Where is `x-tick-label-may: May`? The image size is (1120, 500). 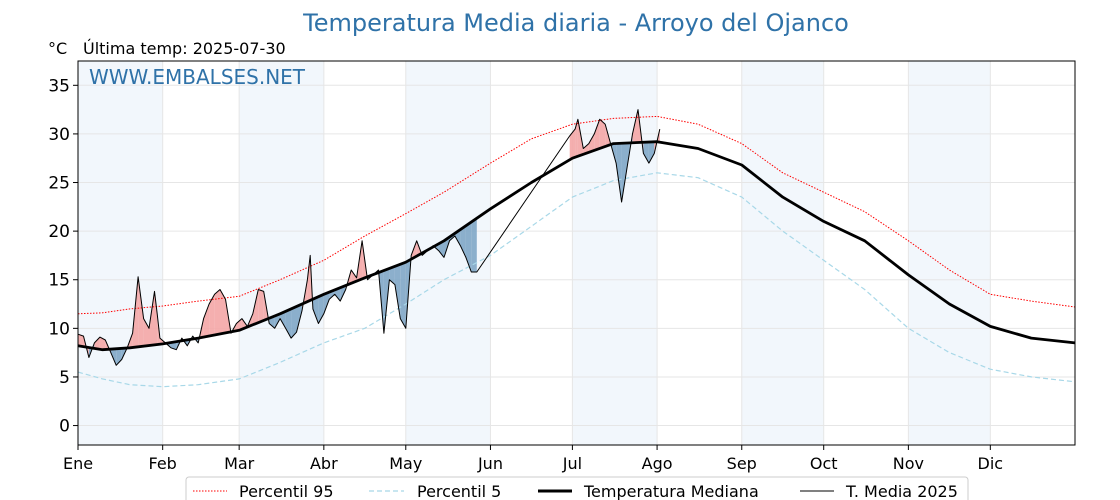
x-tick-label-may: May is located at coordinates (405, 463).